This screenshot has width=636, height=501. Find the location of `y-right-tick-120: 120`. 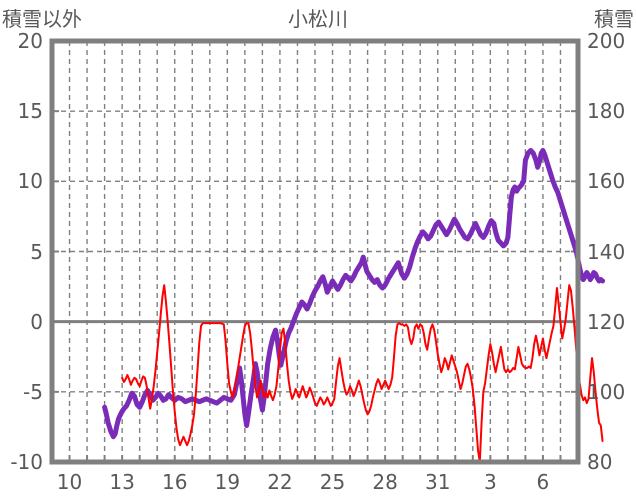

y-right-tick-120: 120 is located at coordinates (606, 321).